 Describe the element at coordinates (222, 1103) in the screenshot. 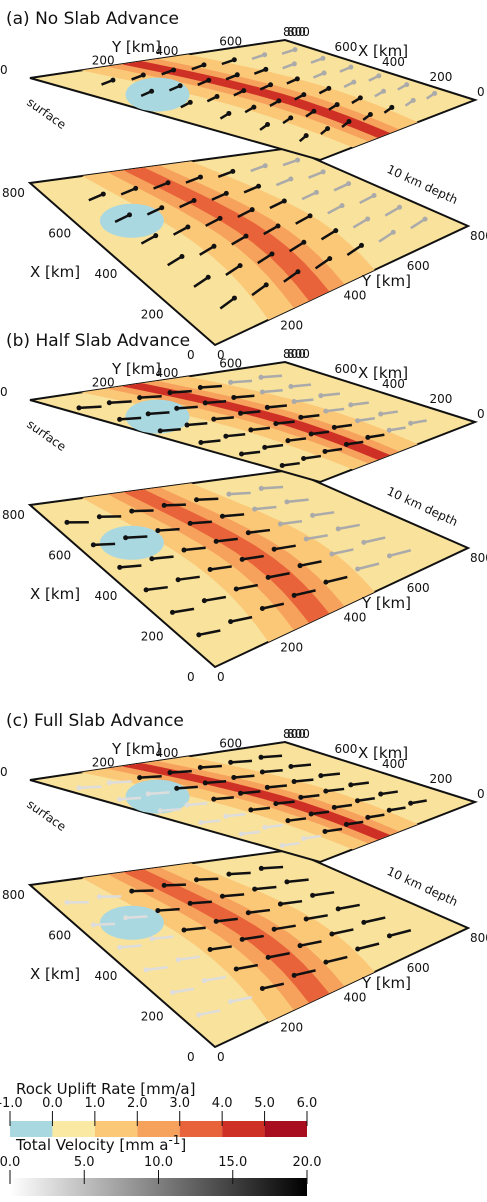

I see `colorbar-tick-label: 4.0` at that location.